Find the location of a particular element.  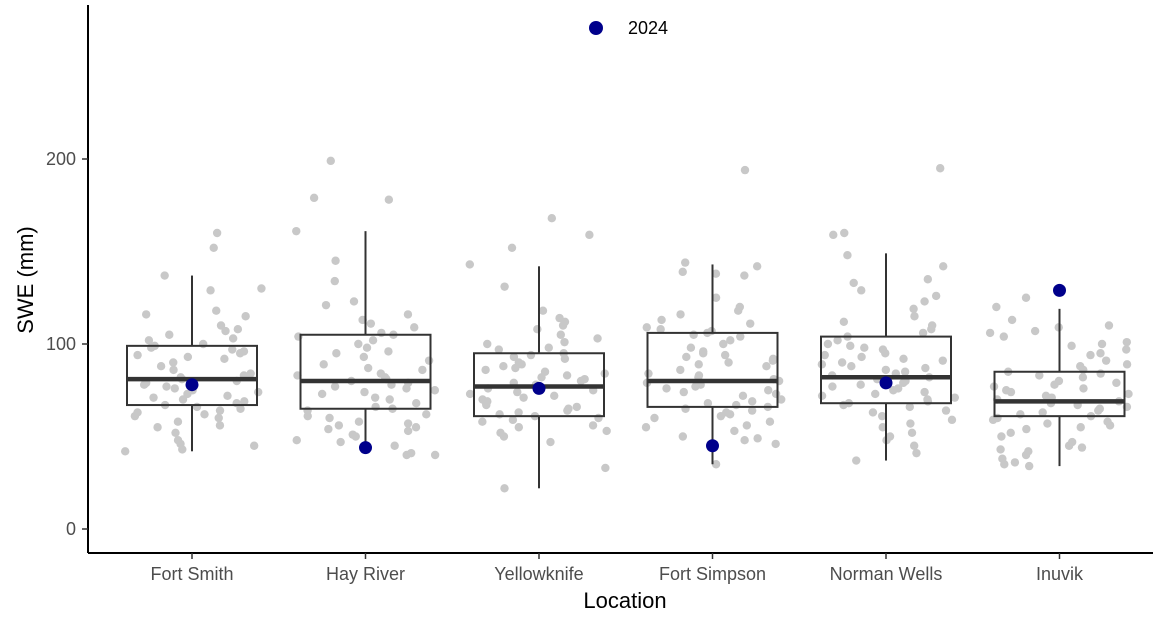

x-tick-label: Fort Smith is located at coordinates (191, 574).